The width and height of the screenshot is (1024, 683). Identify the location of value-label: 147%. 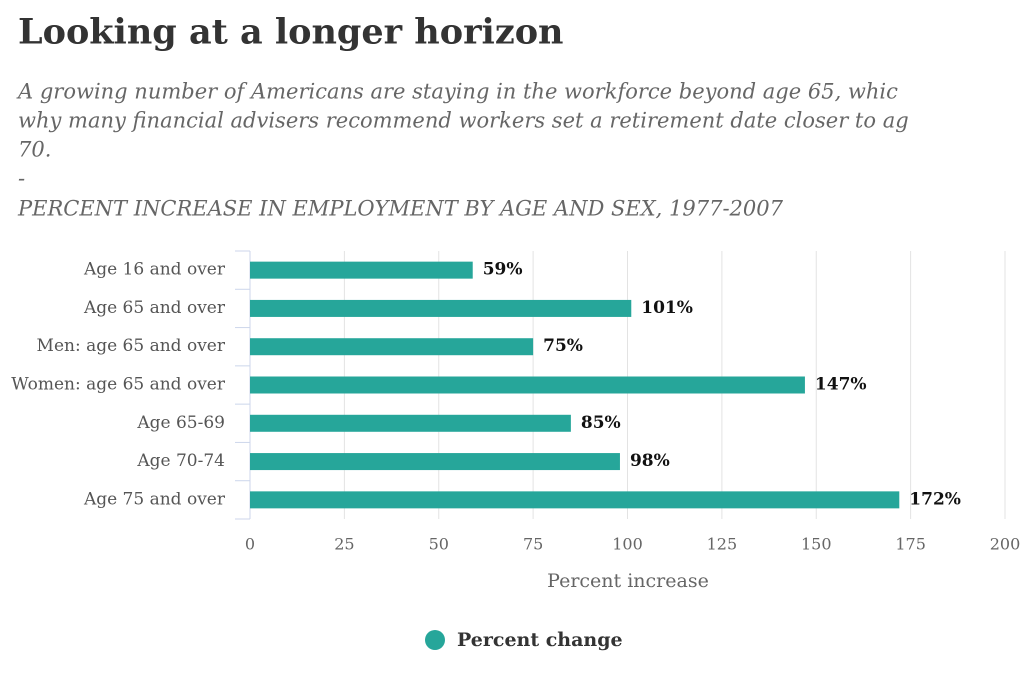
(841, 385).